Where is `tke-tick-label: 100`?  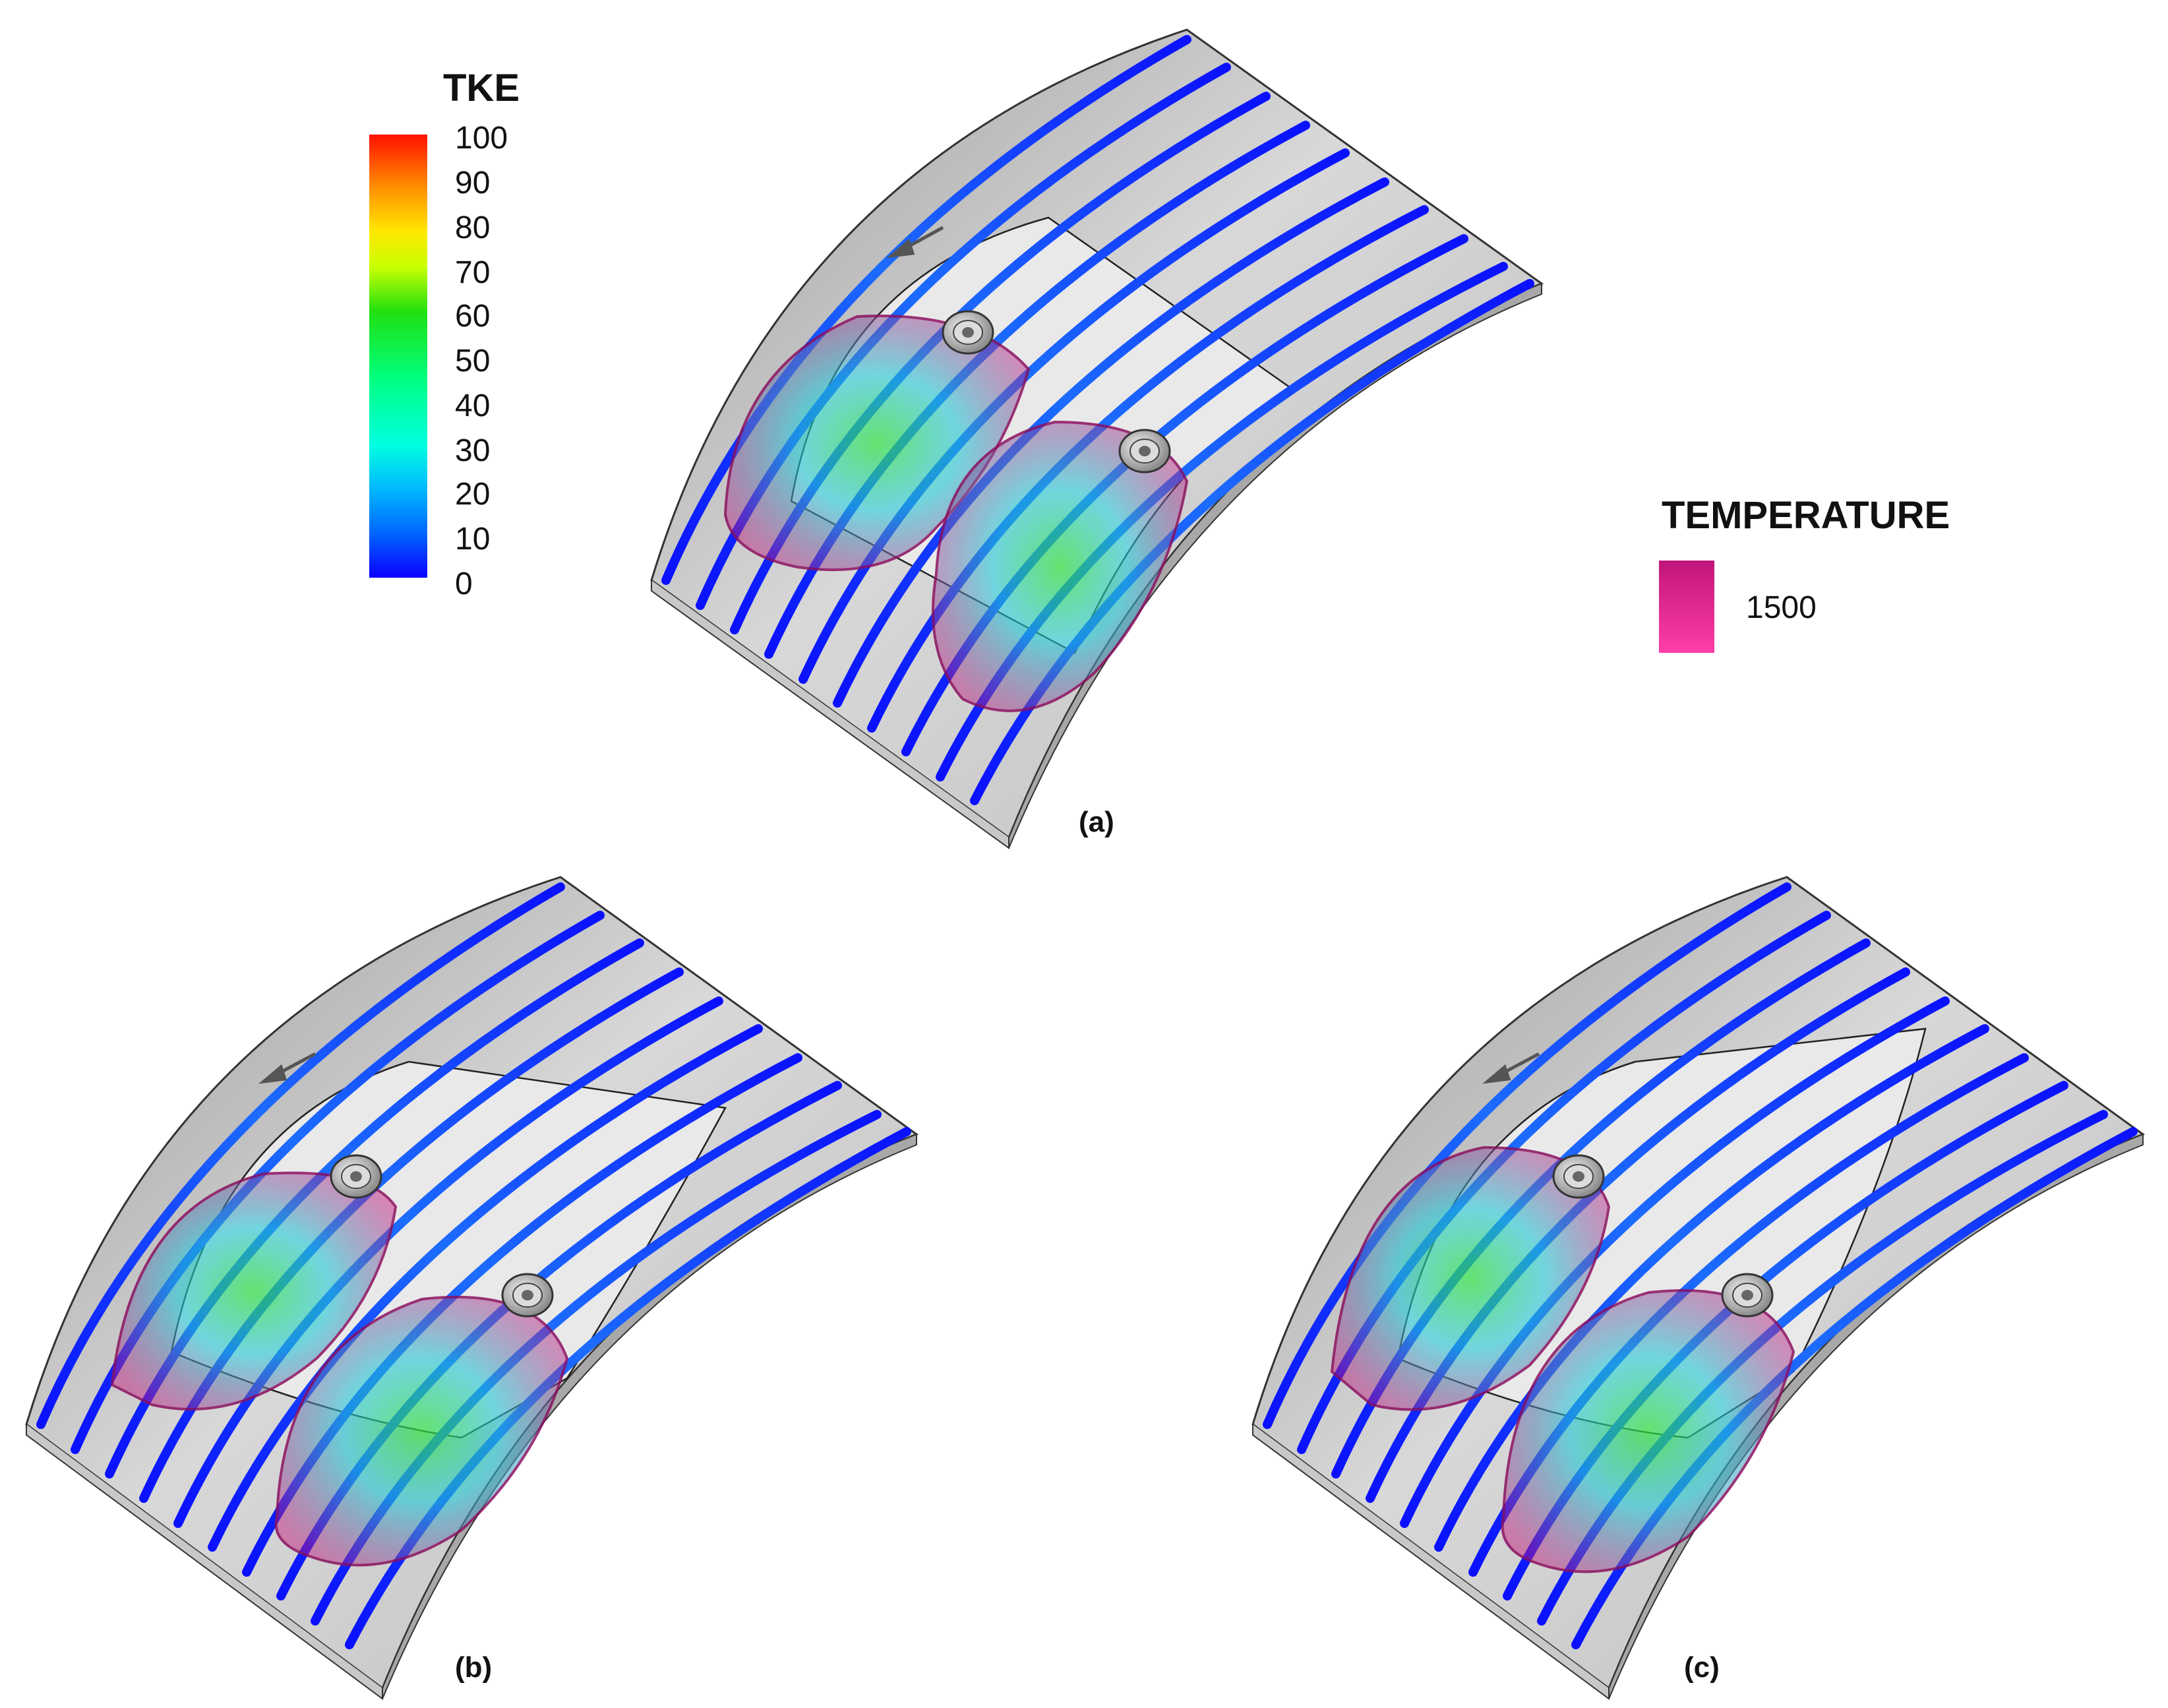
tke-tick-label: 100 is located at coordinates (482, 139).